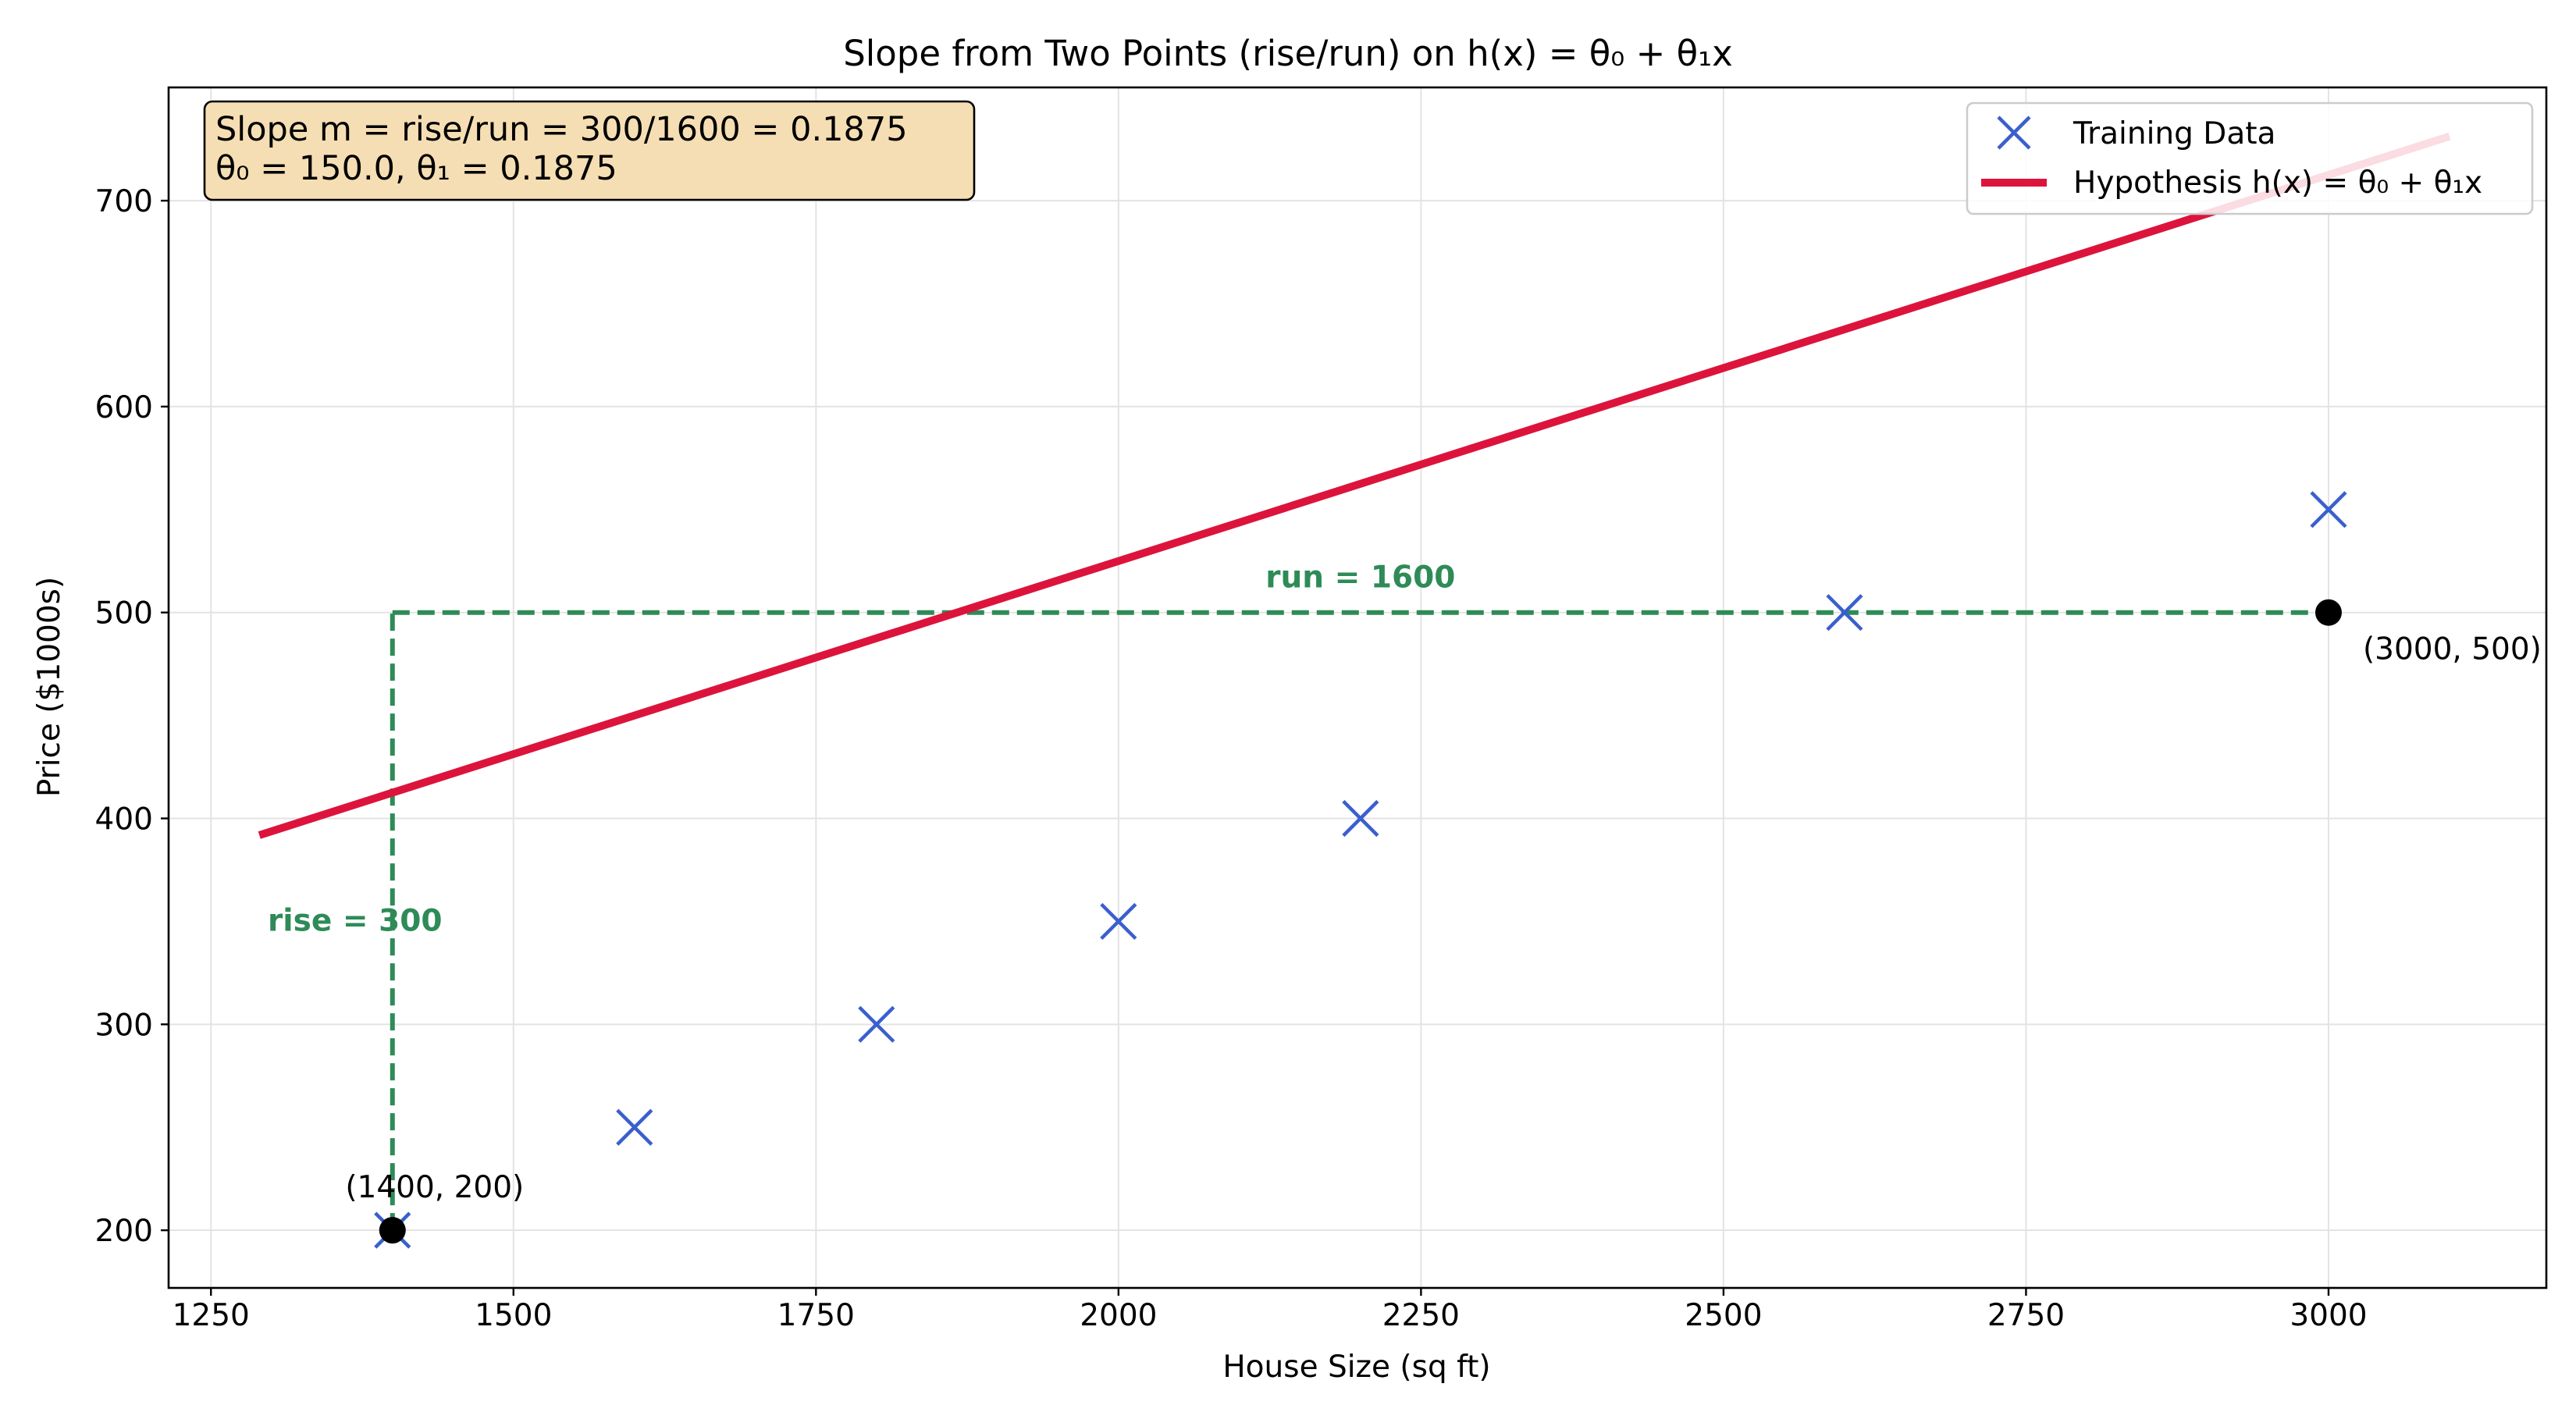 The width and height of the screenshot is (2576, 1405). What do you see at coordinates (416, 169) in the screenshot?
I see `info-box-line-2: θ₀ = 150.0, θ₁ = 0.1875` at bounding box center [416, 169].